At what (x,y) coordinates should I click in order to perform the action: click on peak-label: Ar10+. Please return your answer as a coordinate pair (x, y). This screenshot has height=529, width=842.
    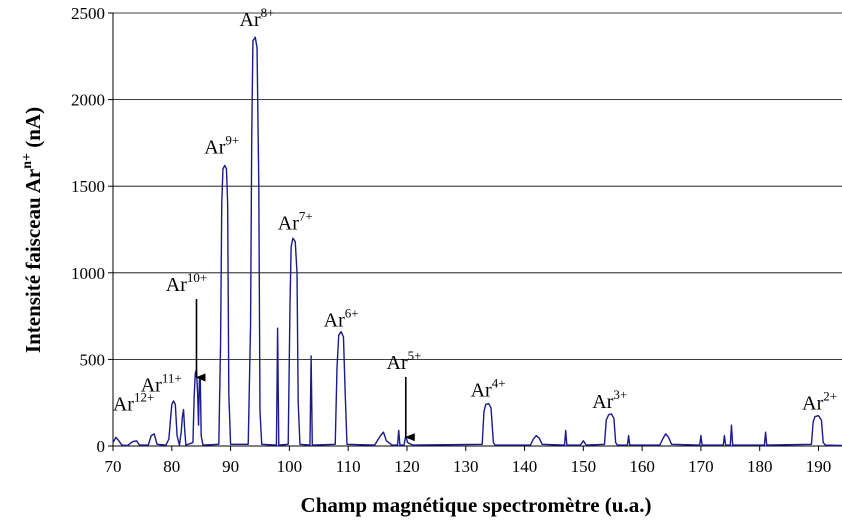
    Looking at the image, I should click on (186, 283).